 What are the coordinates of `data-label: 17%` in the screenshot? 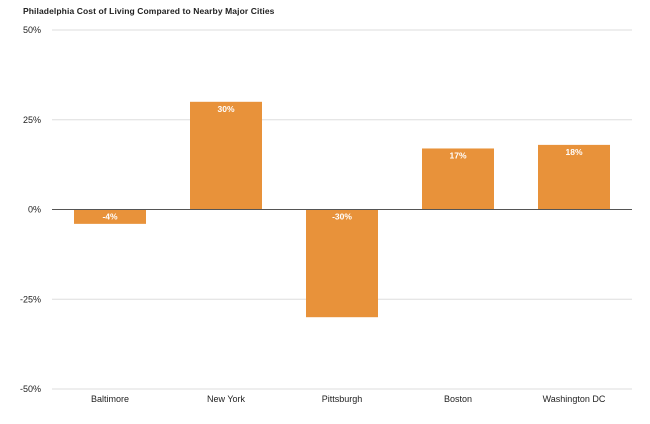 It's located at (457, 155).